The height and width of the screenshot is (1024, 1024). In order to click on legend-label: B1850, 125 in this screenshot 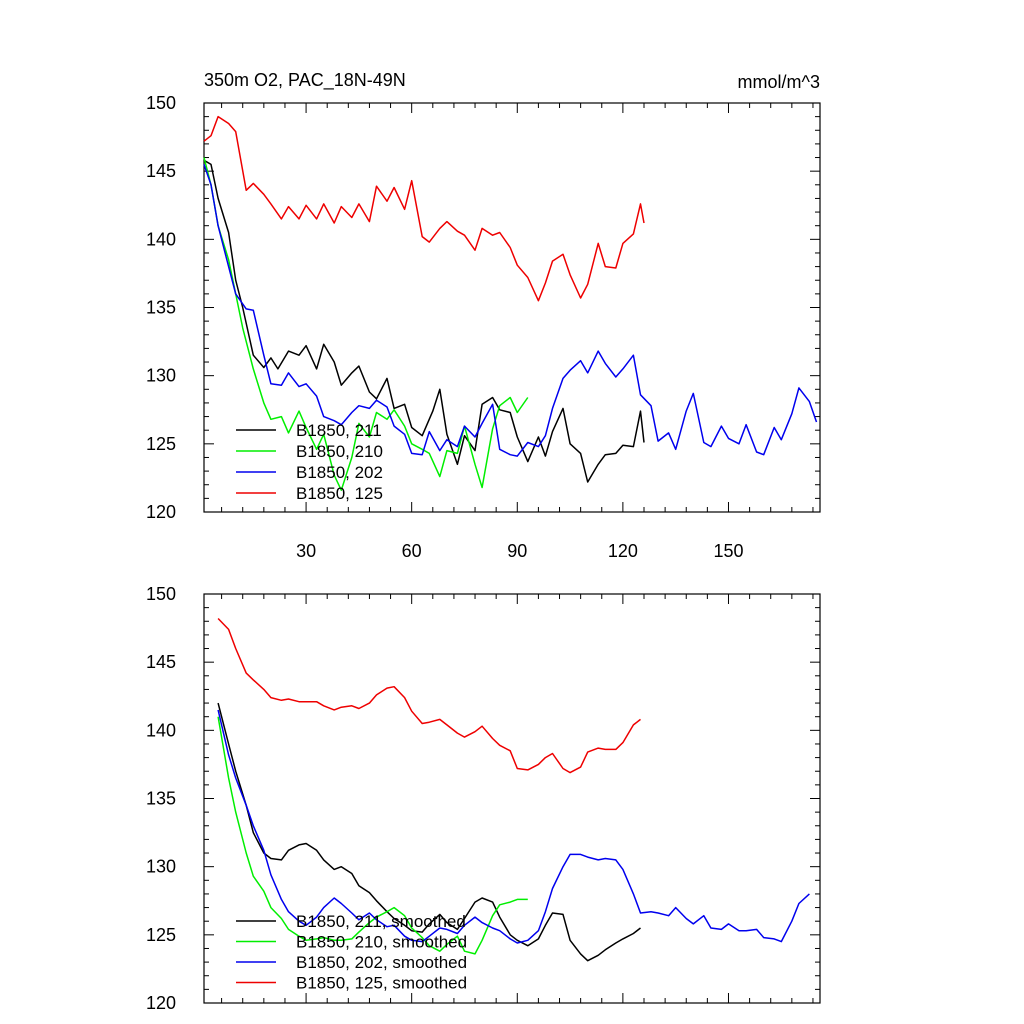, I will do `click(339, 493)`.